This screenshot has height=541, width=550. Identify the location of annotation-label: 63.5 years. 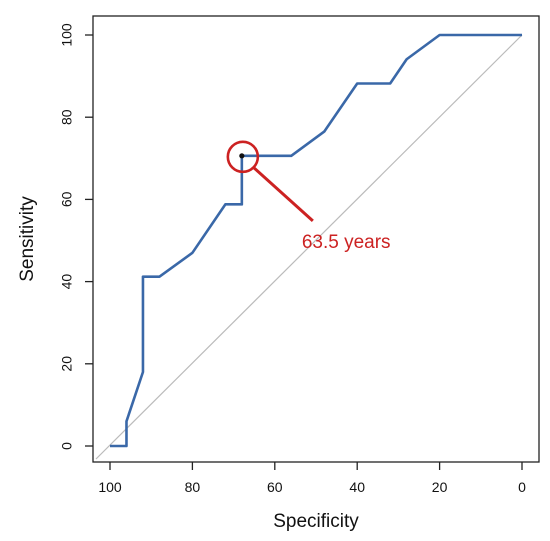
(346, 242).